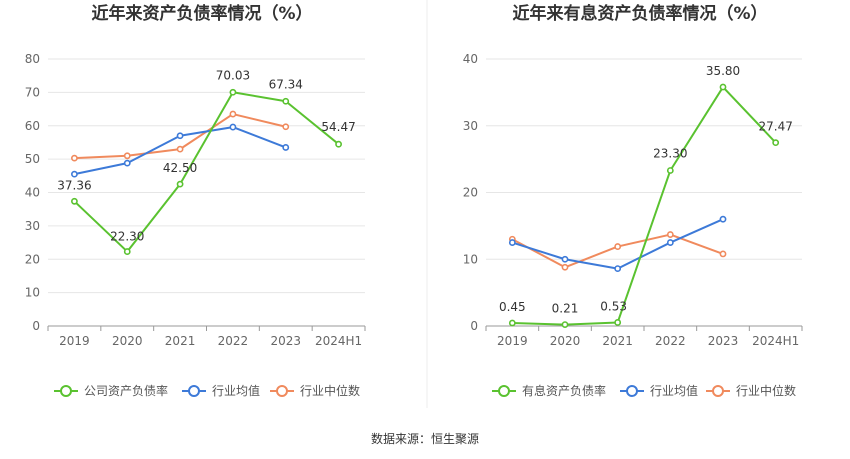 The height and width of the screenshot is (459, 850). Describe the element at coordinates (565, 309) in the screenshot. I see `data-label: 0.21` at that location.